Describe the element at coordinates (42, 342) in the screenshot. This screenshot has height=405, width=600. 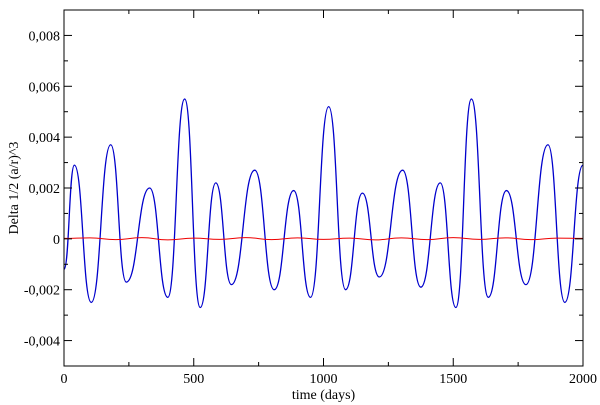
I see `y-tick-label: -0,004` at that location.